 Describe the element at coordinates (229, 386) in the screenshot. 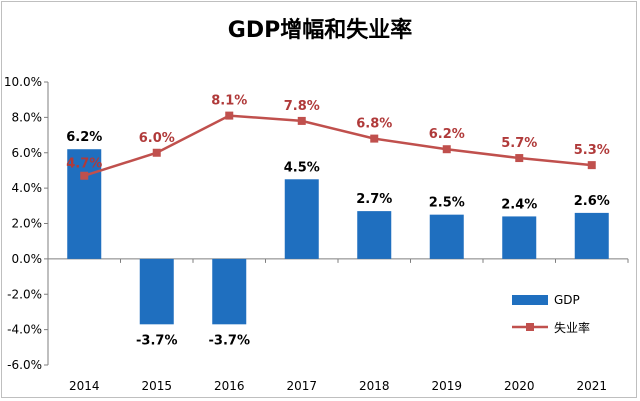

I see `x-tick-label: 2016` at that location.